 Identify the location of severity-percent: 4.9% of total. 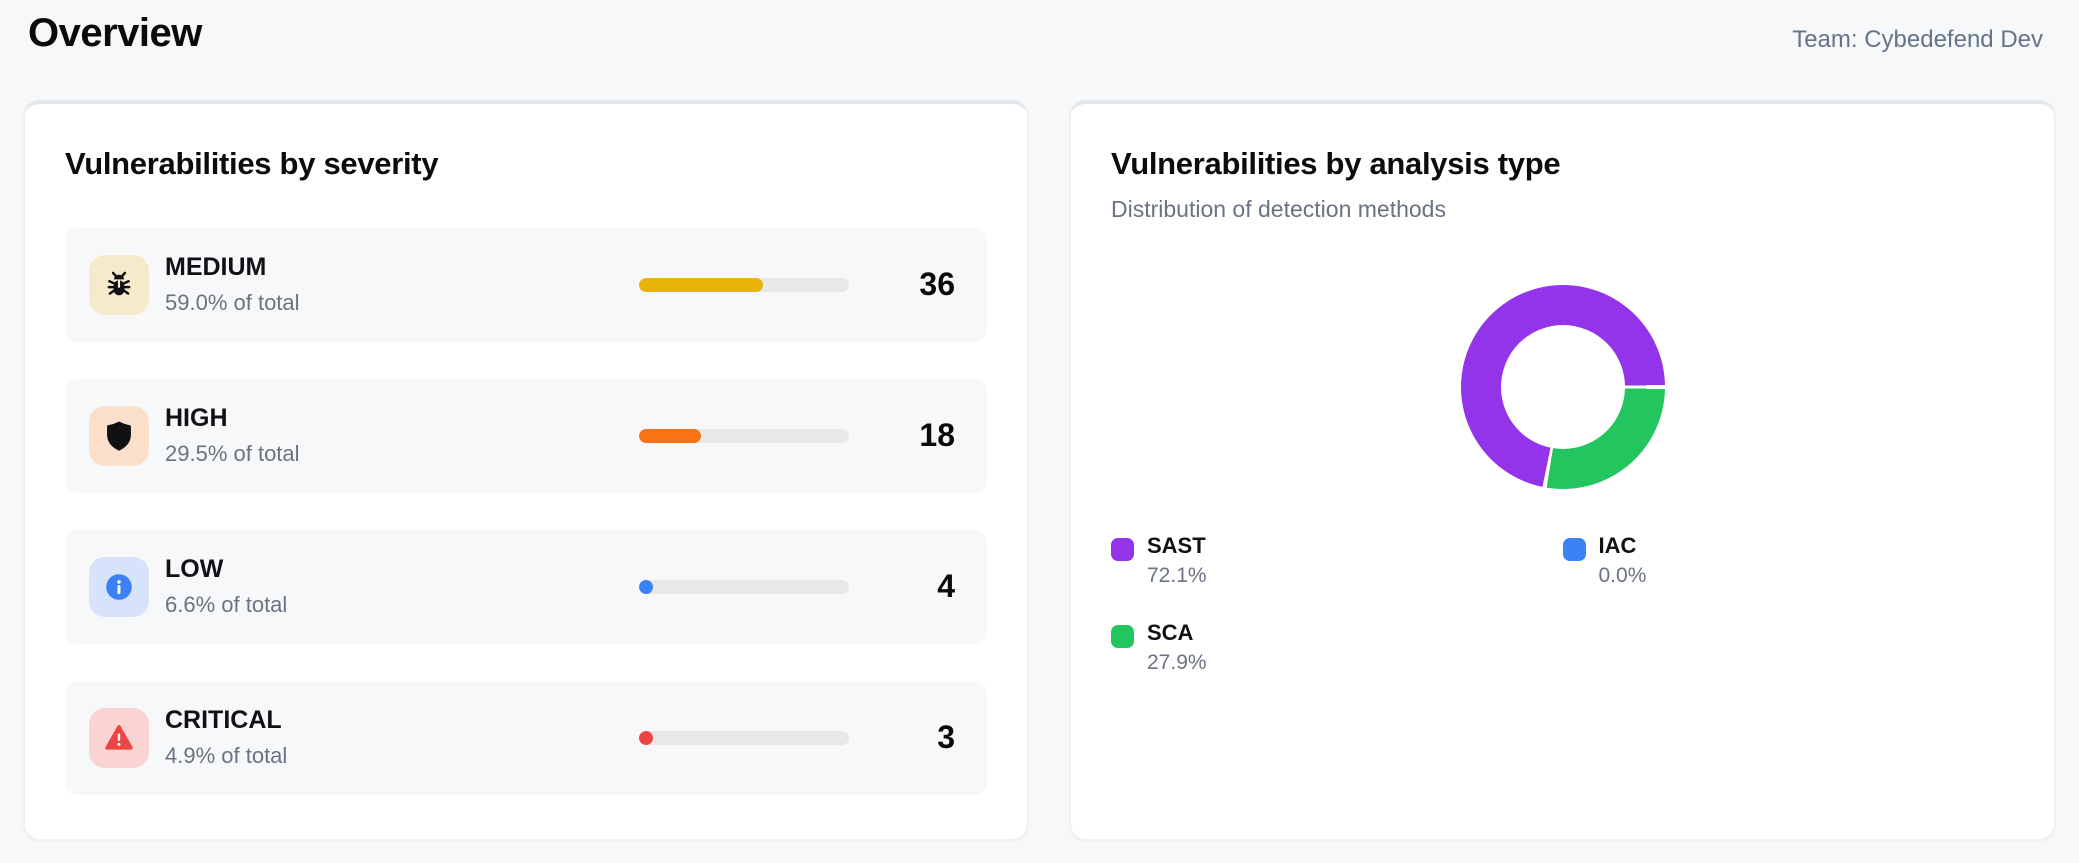
(226, 756).